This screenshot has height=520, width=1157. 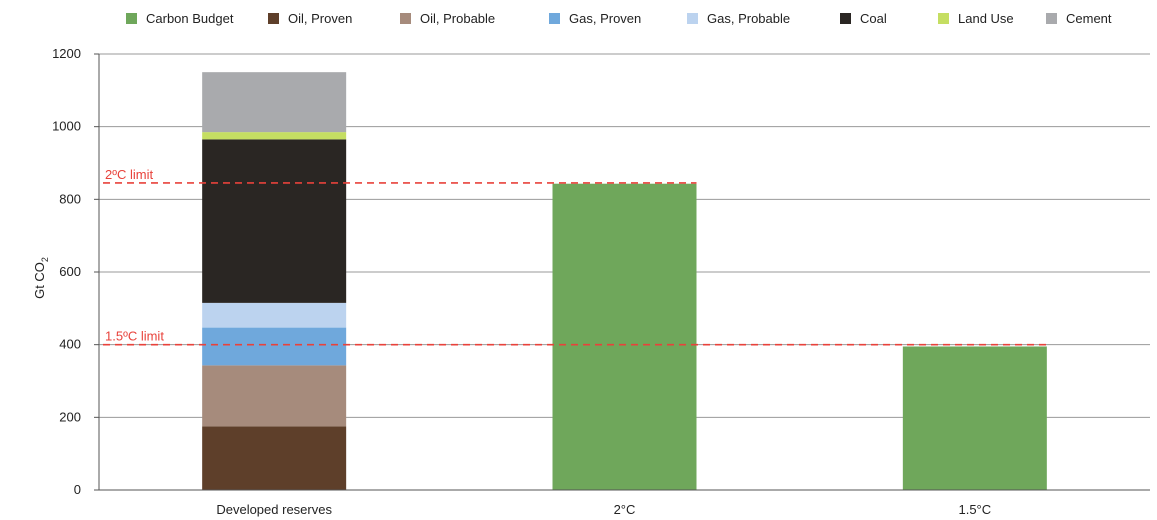 I want to click on legend-swatch-land-use, so click(x=943, y=18).